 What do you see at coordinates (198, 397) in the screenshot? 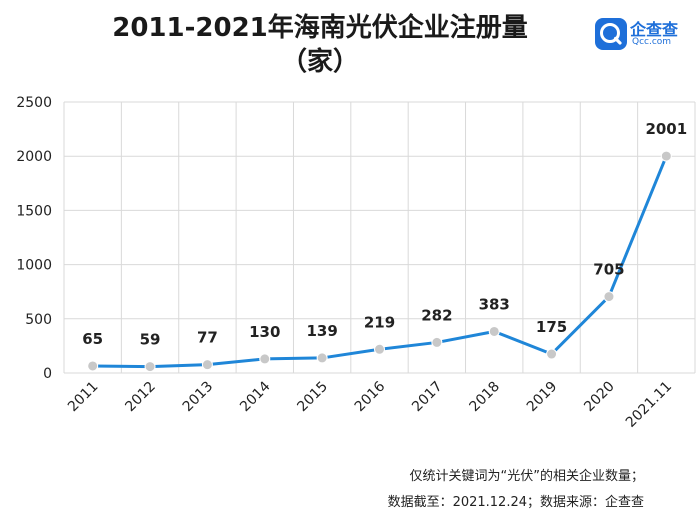
I see `x-tick-label: 2013` at bounding box center [198, 397].